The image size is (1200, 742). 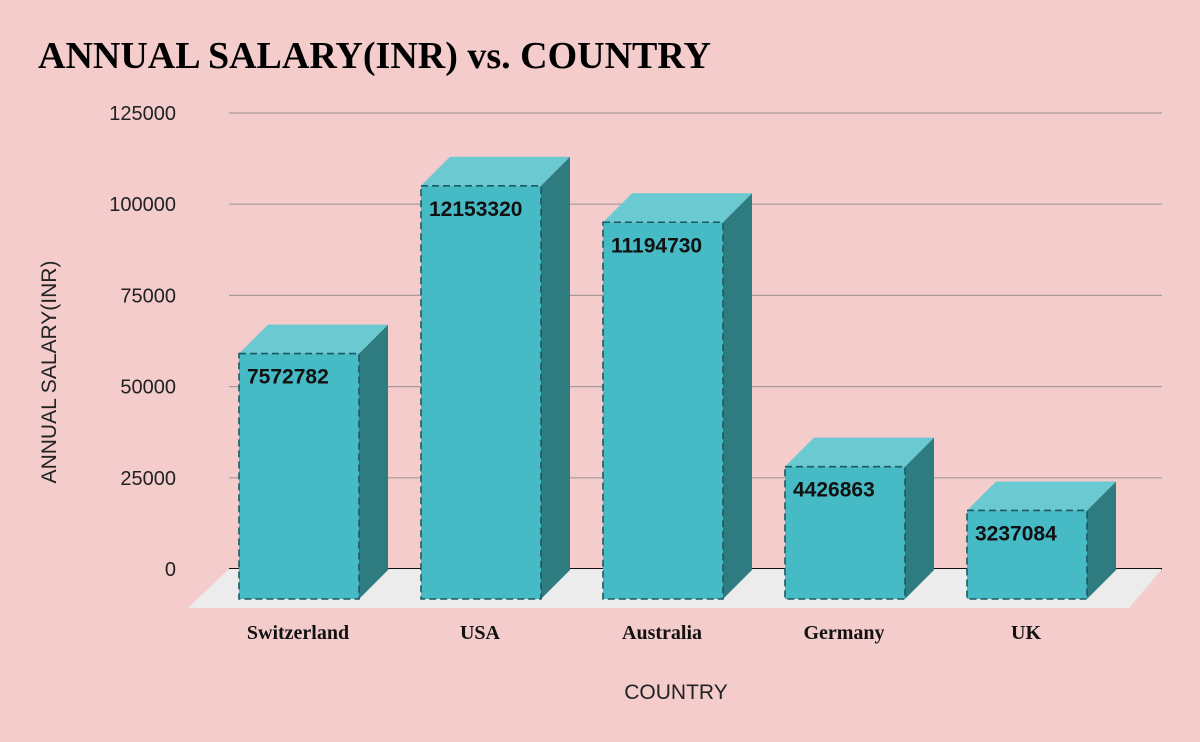 I want to click on bar-usa: 12153320, so click(x=495, y=378).